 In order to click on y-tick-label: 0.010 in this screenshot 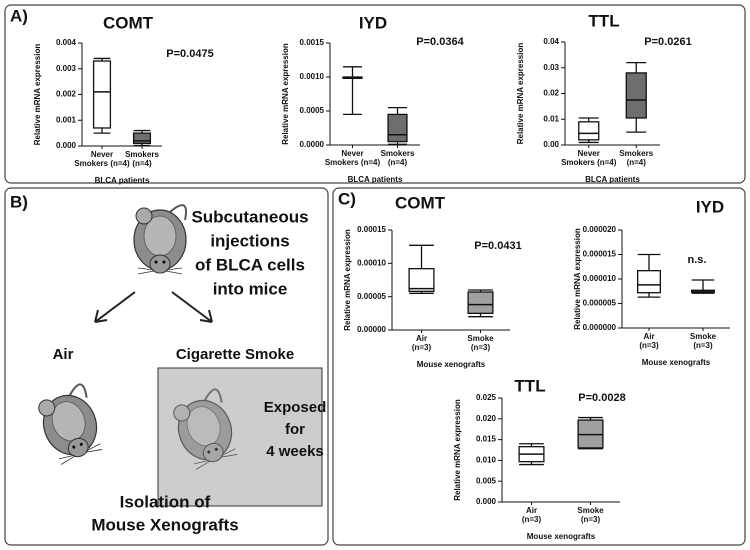, I will do `click(486, 460)`.